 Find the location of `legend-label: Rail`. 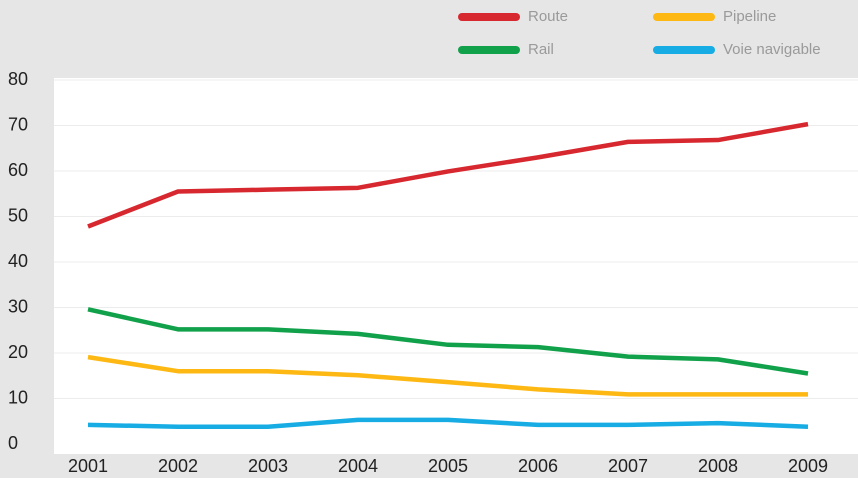

legend-label: Rail is located at coordinates (541, 49).